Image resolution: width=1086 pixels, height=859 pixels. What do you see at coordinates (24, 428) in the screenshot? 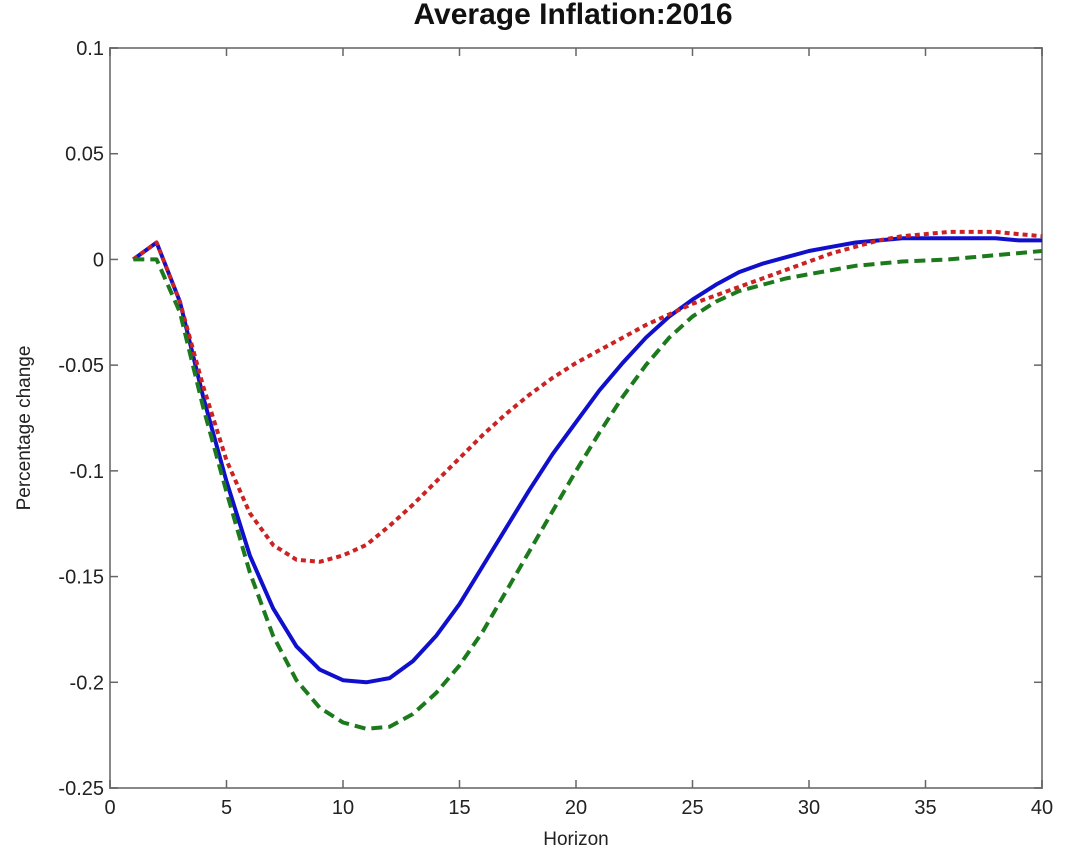
I see `y-axis-label: Percentage change` at bounding box center [24, 428].